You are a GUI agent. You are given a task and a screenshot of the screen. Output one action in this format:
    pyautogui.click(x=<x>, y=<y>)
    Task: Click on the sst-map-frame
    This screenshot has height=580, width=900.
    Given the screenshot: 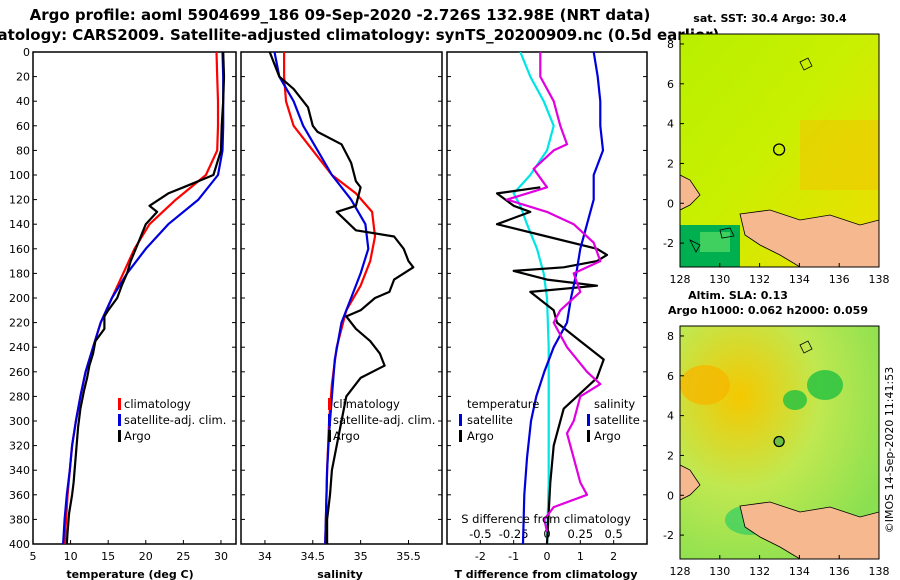 What is the action you would take?
    pyautogui.click(x=779, y=150)
    